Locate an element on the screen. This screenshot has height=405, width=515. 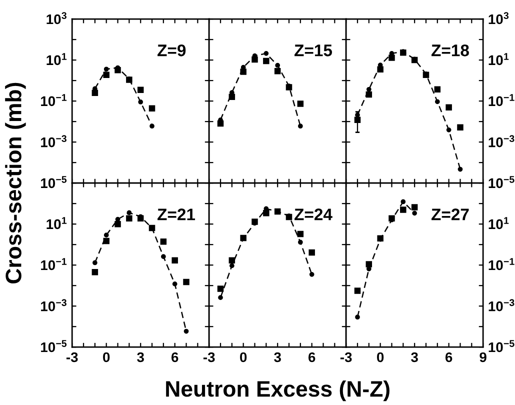
annotation: Z=18 is located at coordinates (450, 50).